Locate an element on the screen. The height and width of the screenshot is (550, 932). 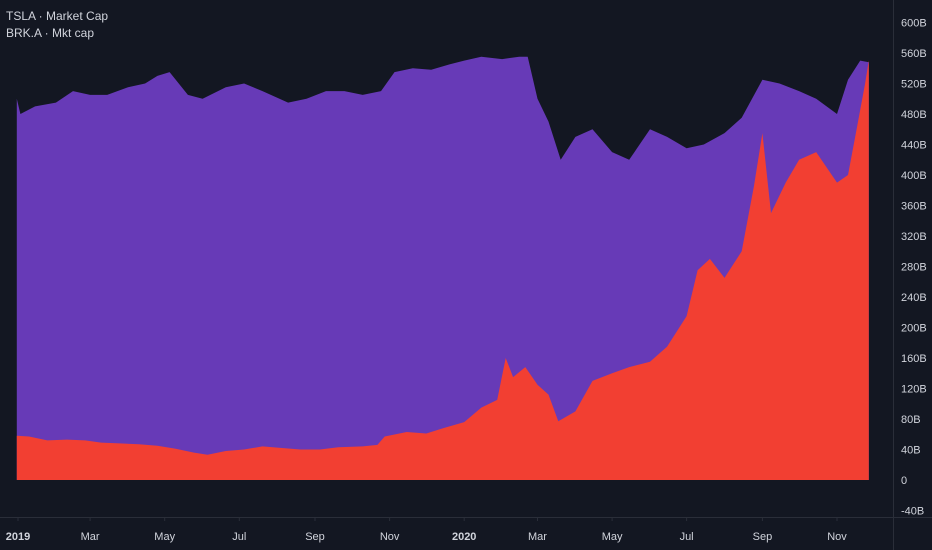
y-tick-label: 200B is located at coordinates (914, 329).